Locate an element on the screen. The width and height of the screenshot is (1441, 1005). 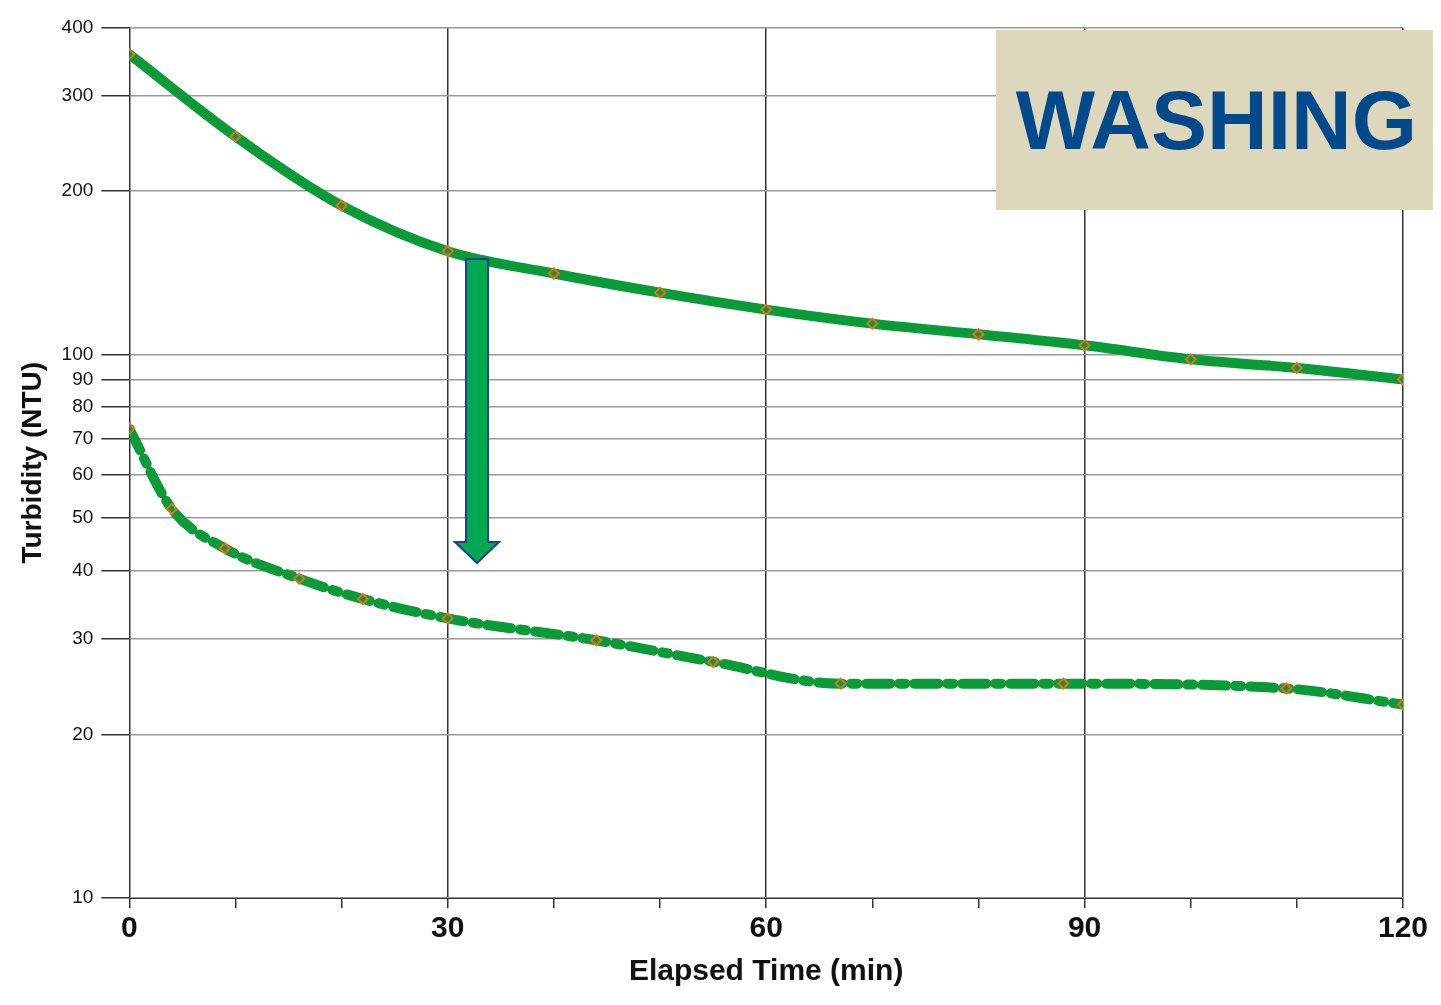
x-tick-label: 90 is located at coordinates (1084, 927).